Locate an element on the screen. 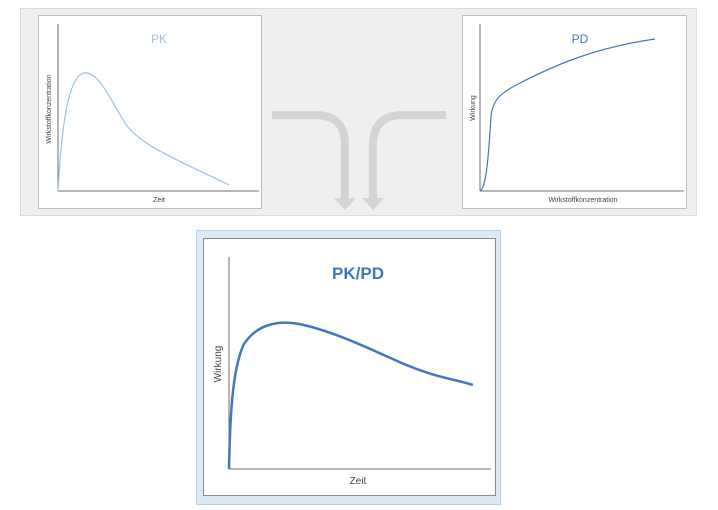 The image size is (718, 510). pk-chart-panel: PK Zeit Wirkstoffkonzentration is located at coordinates (150, 112).